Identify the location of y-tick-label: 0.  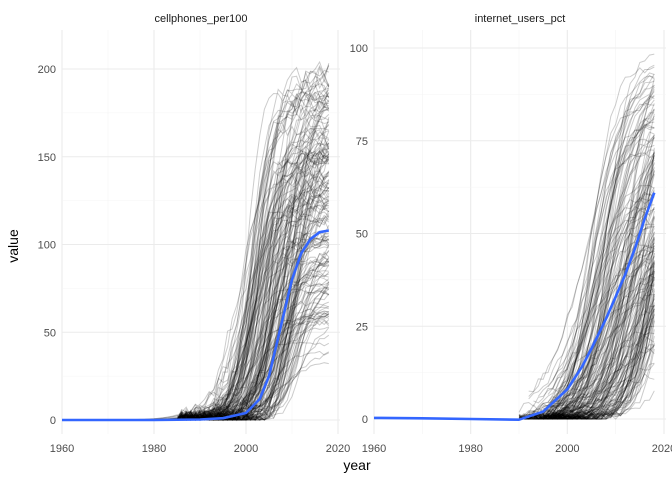
(53, 421).